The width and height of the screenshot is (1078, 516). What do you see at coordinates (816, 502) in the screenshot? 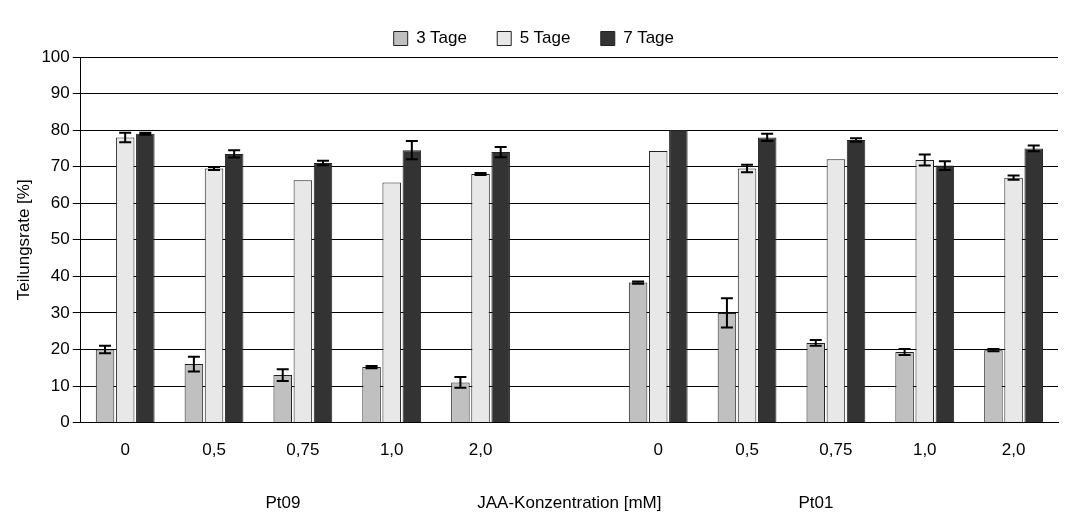
I see `text: Pt01` at bounding box center [816, 502].